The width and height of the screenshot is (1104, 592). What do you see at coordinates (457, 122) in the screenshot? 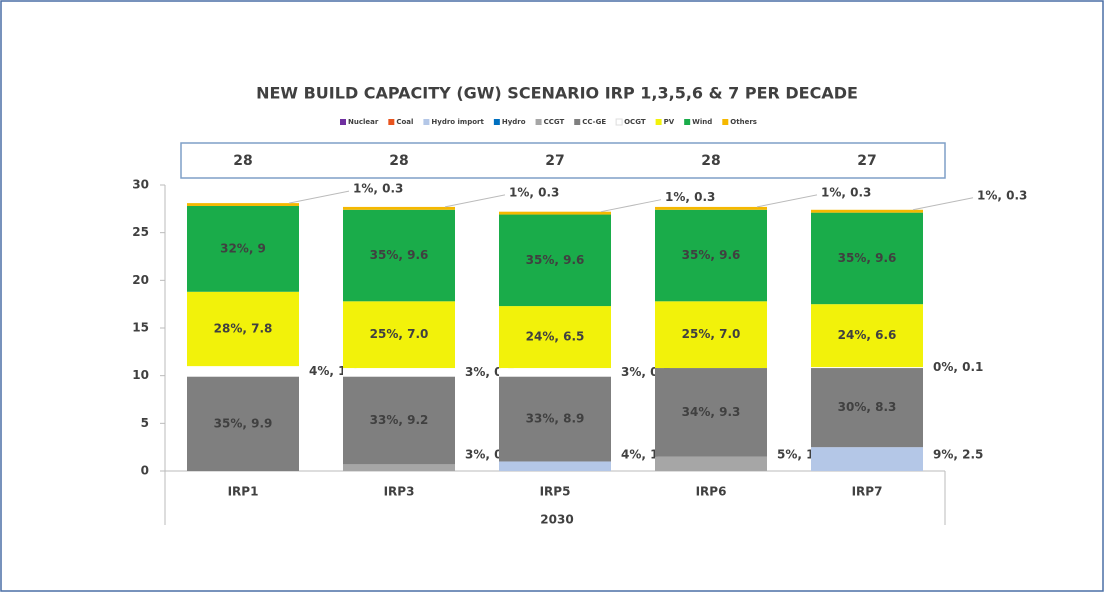
I see `legend-label: Hydro import` at bounding box center [457, 122].